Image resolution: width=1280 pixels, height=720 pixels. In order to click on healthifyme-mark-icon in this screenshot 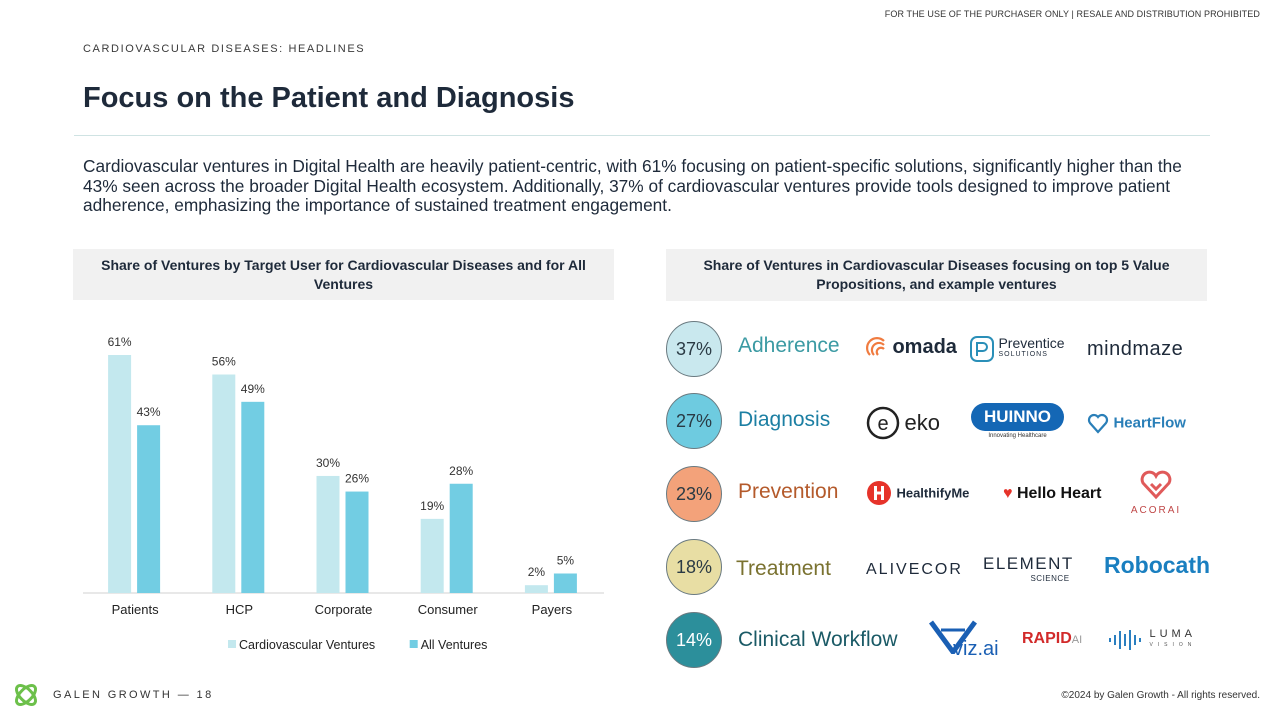, I will do `click(879, 493)`.